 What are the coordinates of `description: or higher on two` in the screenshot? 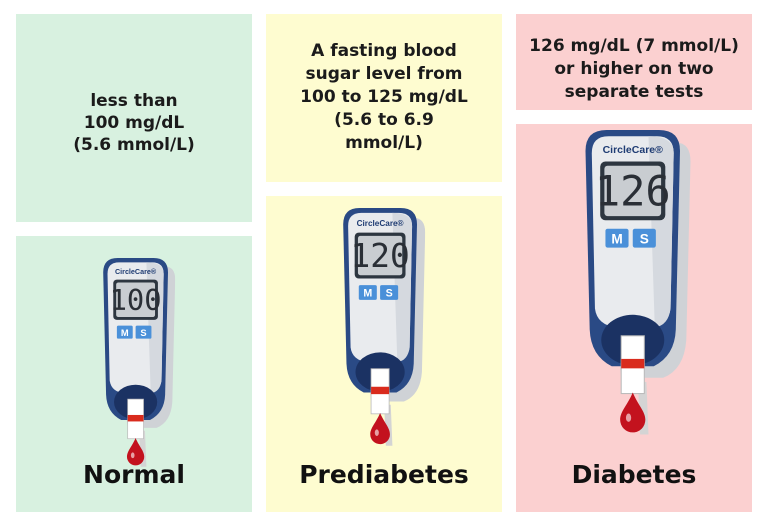 It's located at (633, 69).